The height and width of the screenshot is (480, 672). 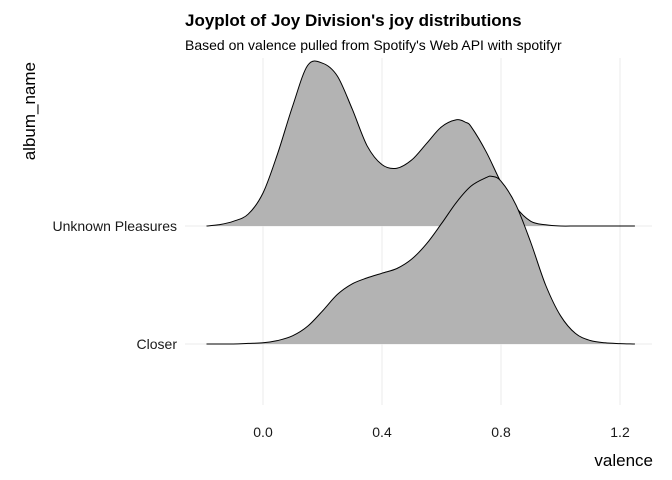 What do you see at coordinates (29, 111) in the screenshot?
I see `y-axis-title: album_name` at bounding box center [29, 111].